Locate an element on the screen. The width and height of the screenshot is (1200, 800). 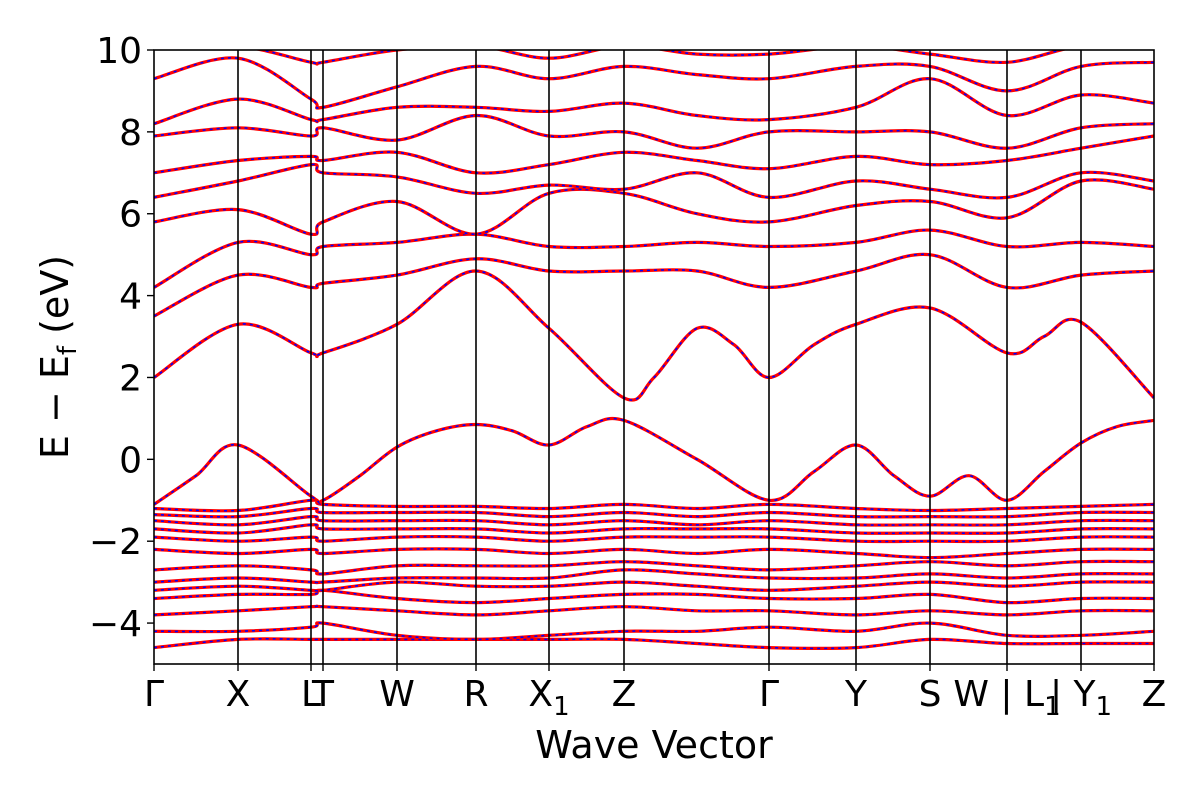
x-tick-label-main: Y is located at coordinates (856, 694).